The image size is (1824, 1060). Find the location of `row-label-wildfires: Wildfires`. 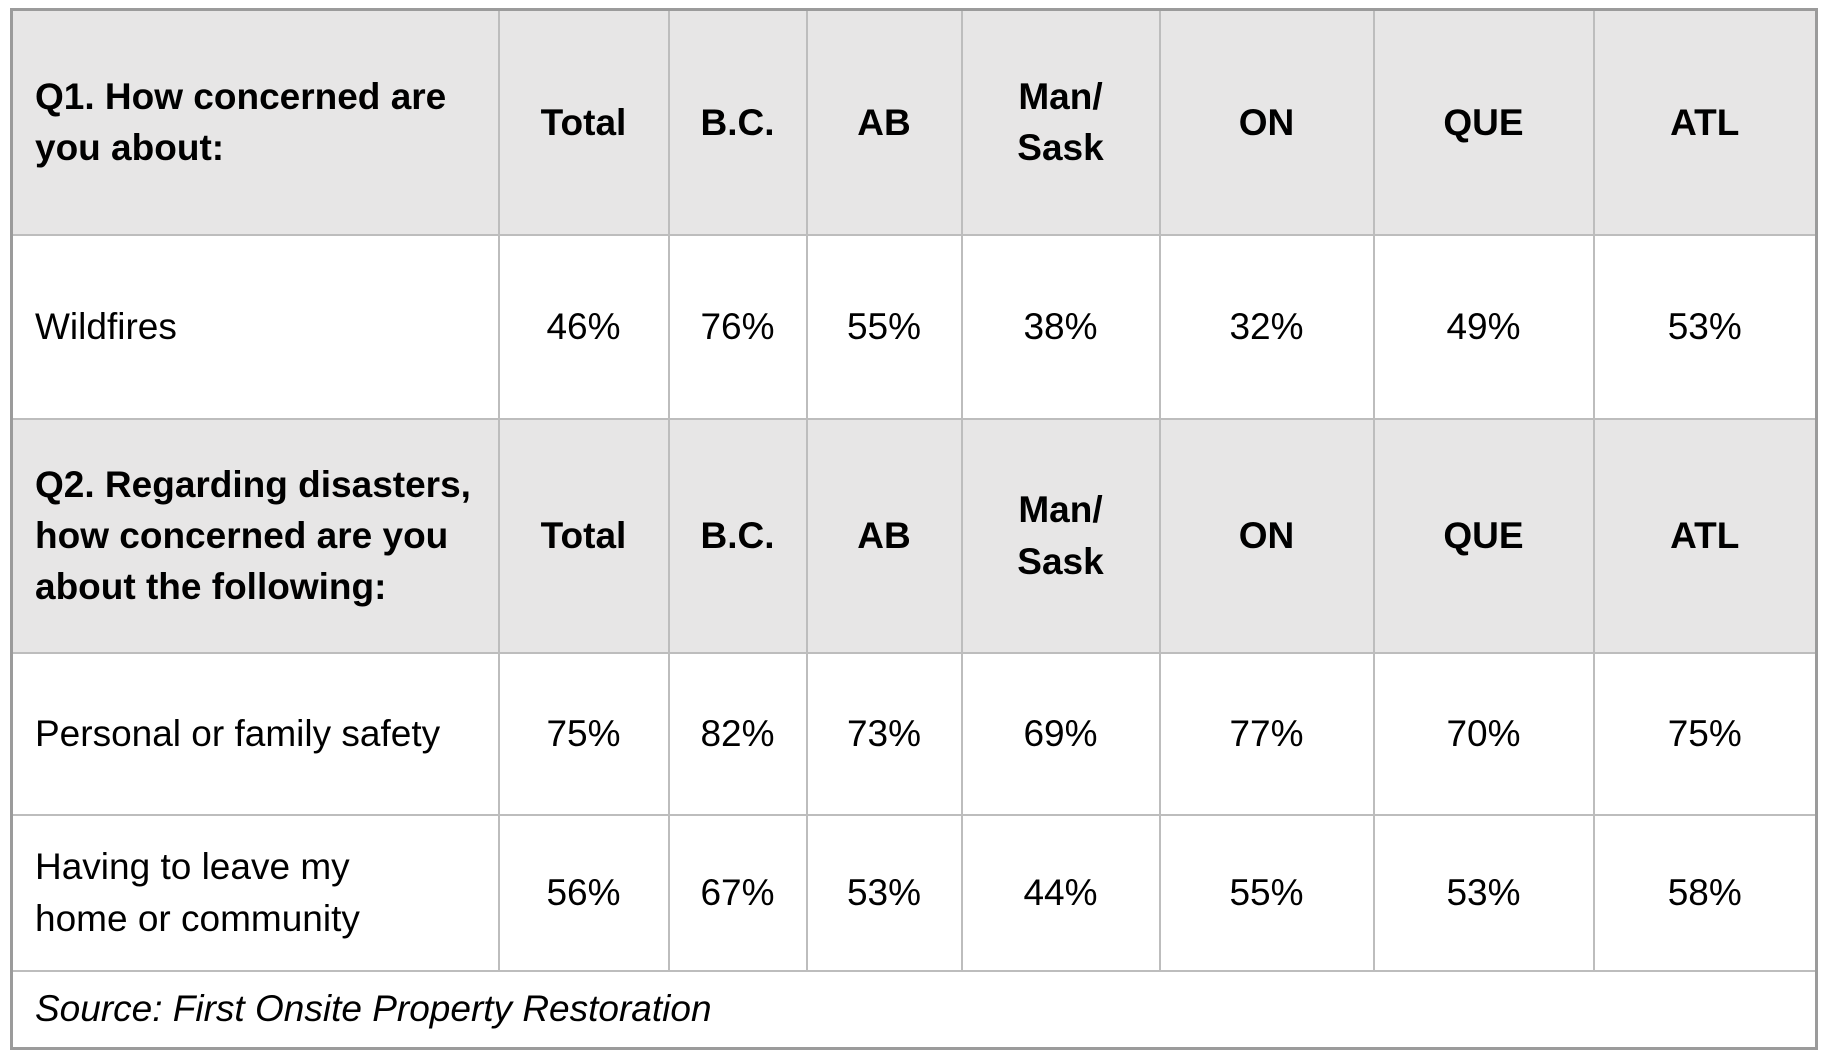

row-label-wildfires: Wildfires is located at coordinates (255, 326).